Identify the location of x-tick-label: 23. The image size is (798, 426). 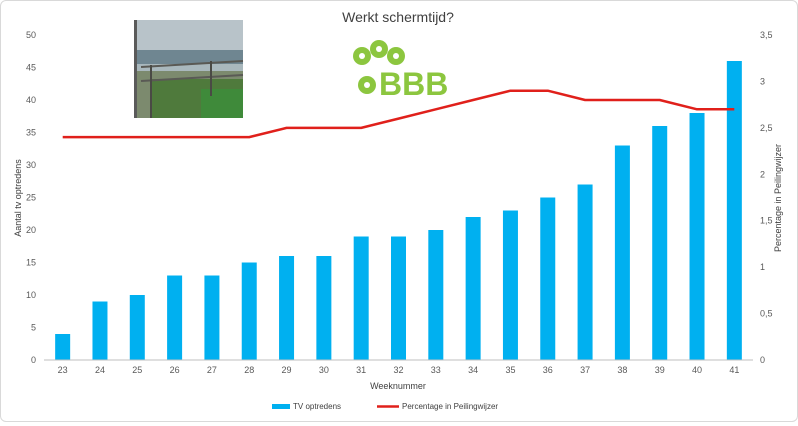
(63, 370).